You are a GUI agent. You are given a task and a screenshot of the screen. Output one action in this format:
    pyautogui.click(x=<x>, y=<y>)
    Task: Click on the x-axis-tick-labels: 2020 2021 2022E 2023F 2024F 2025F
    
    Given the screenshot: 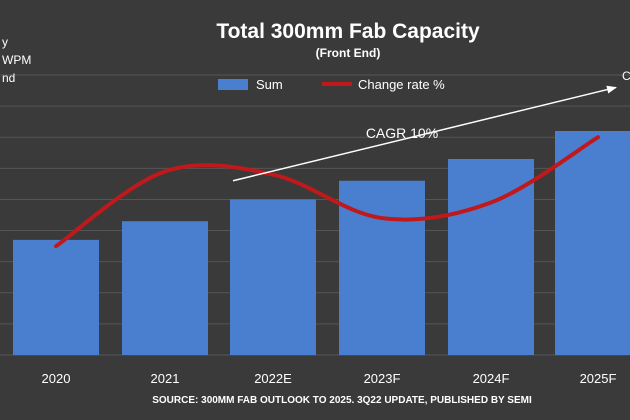 What is the action you would take?
    pyautogui.click(x=329, y=378)
    